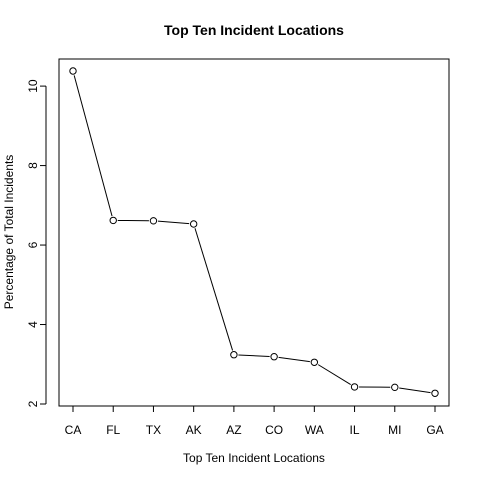 This screenshot has height=485, width=480. I want to click on y-tick-label: 4, so click(33, 324).